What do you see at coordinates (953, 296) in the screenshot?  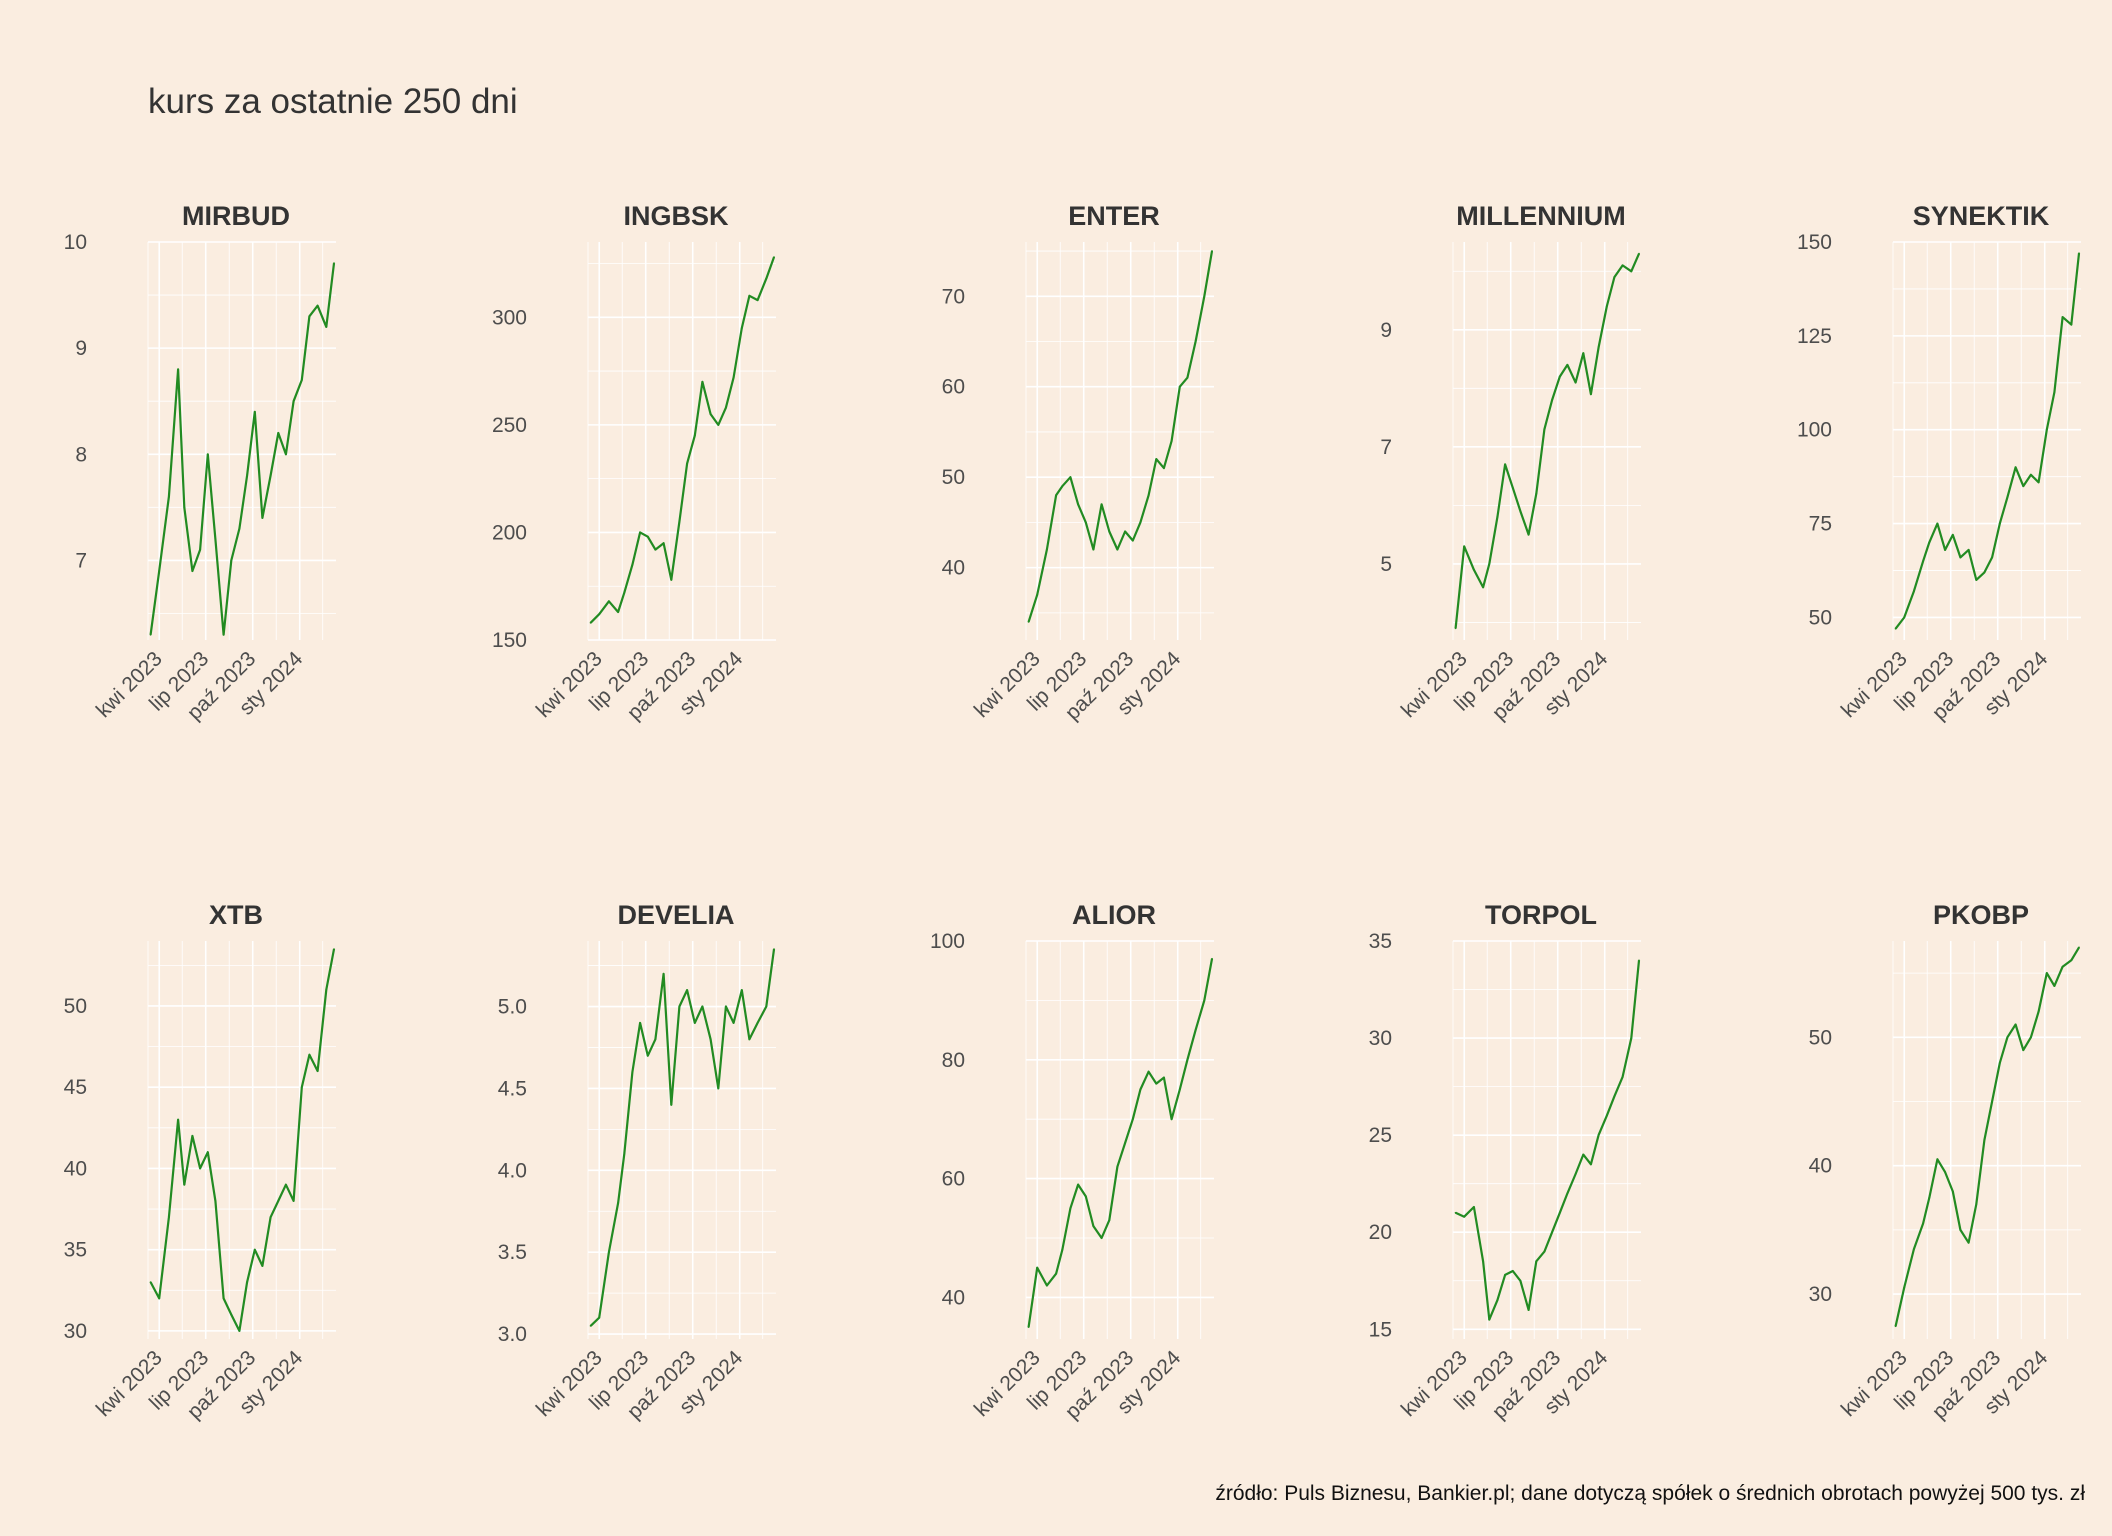 I see `y-tick-label: 70` at bounding box center [953, 296].